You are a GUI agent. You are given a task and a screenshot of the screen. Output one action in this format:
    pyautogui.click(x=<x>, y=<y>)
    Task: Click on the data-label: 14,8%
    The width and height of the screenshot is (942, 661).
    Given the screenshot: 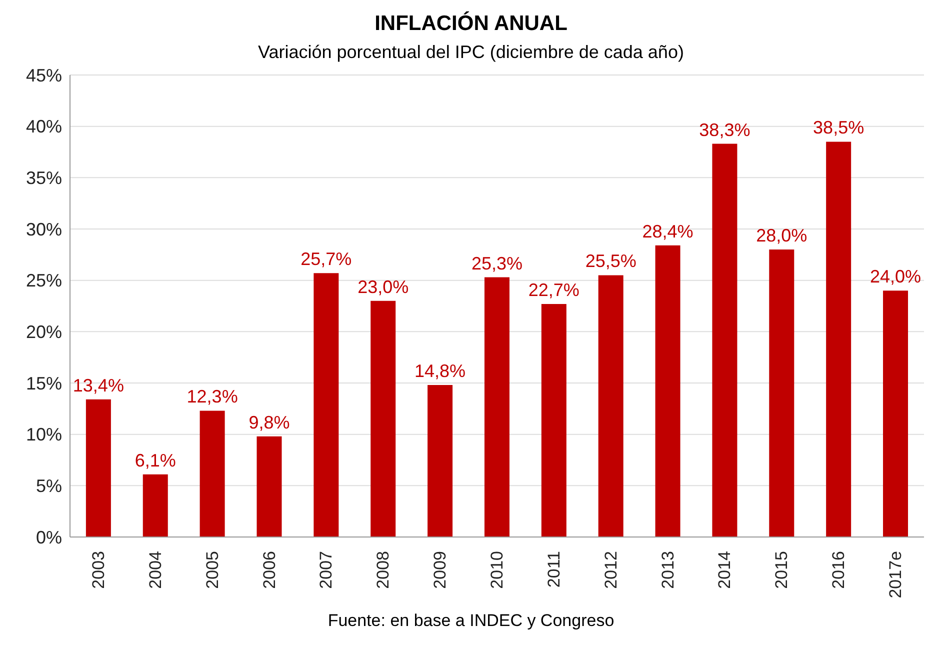 What is the action you would take?
    pyautogui.click(x=440, y=371)
    